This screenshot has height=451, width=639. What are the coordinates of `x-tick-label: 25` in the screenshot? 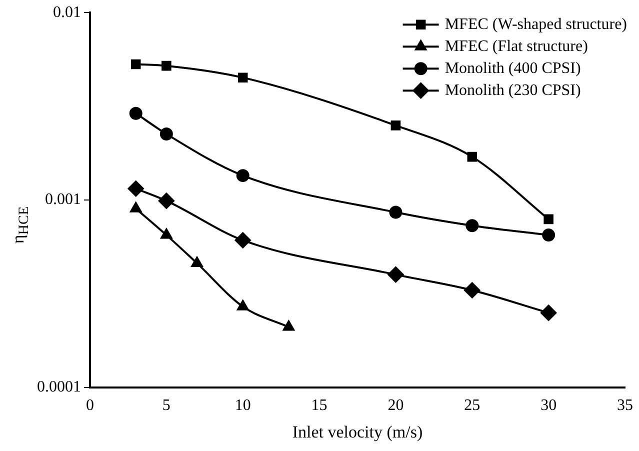 It's located at (472, 405).